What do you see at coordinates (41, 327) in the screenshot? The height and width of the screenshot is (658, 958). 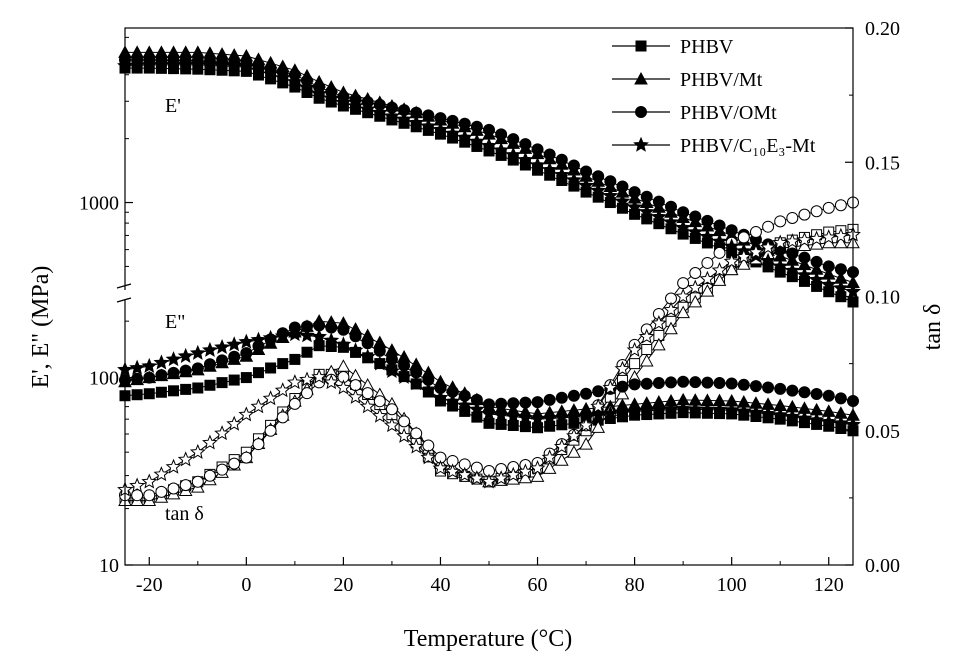 I see `y-axis-title-left: E', E" (MPa)` at bounding box center [41, 327].